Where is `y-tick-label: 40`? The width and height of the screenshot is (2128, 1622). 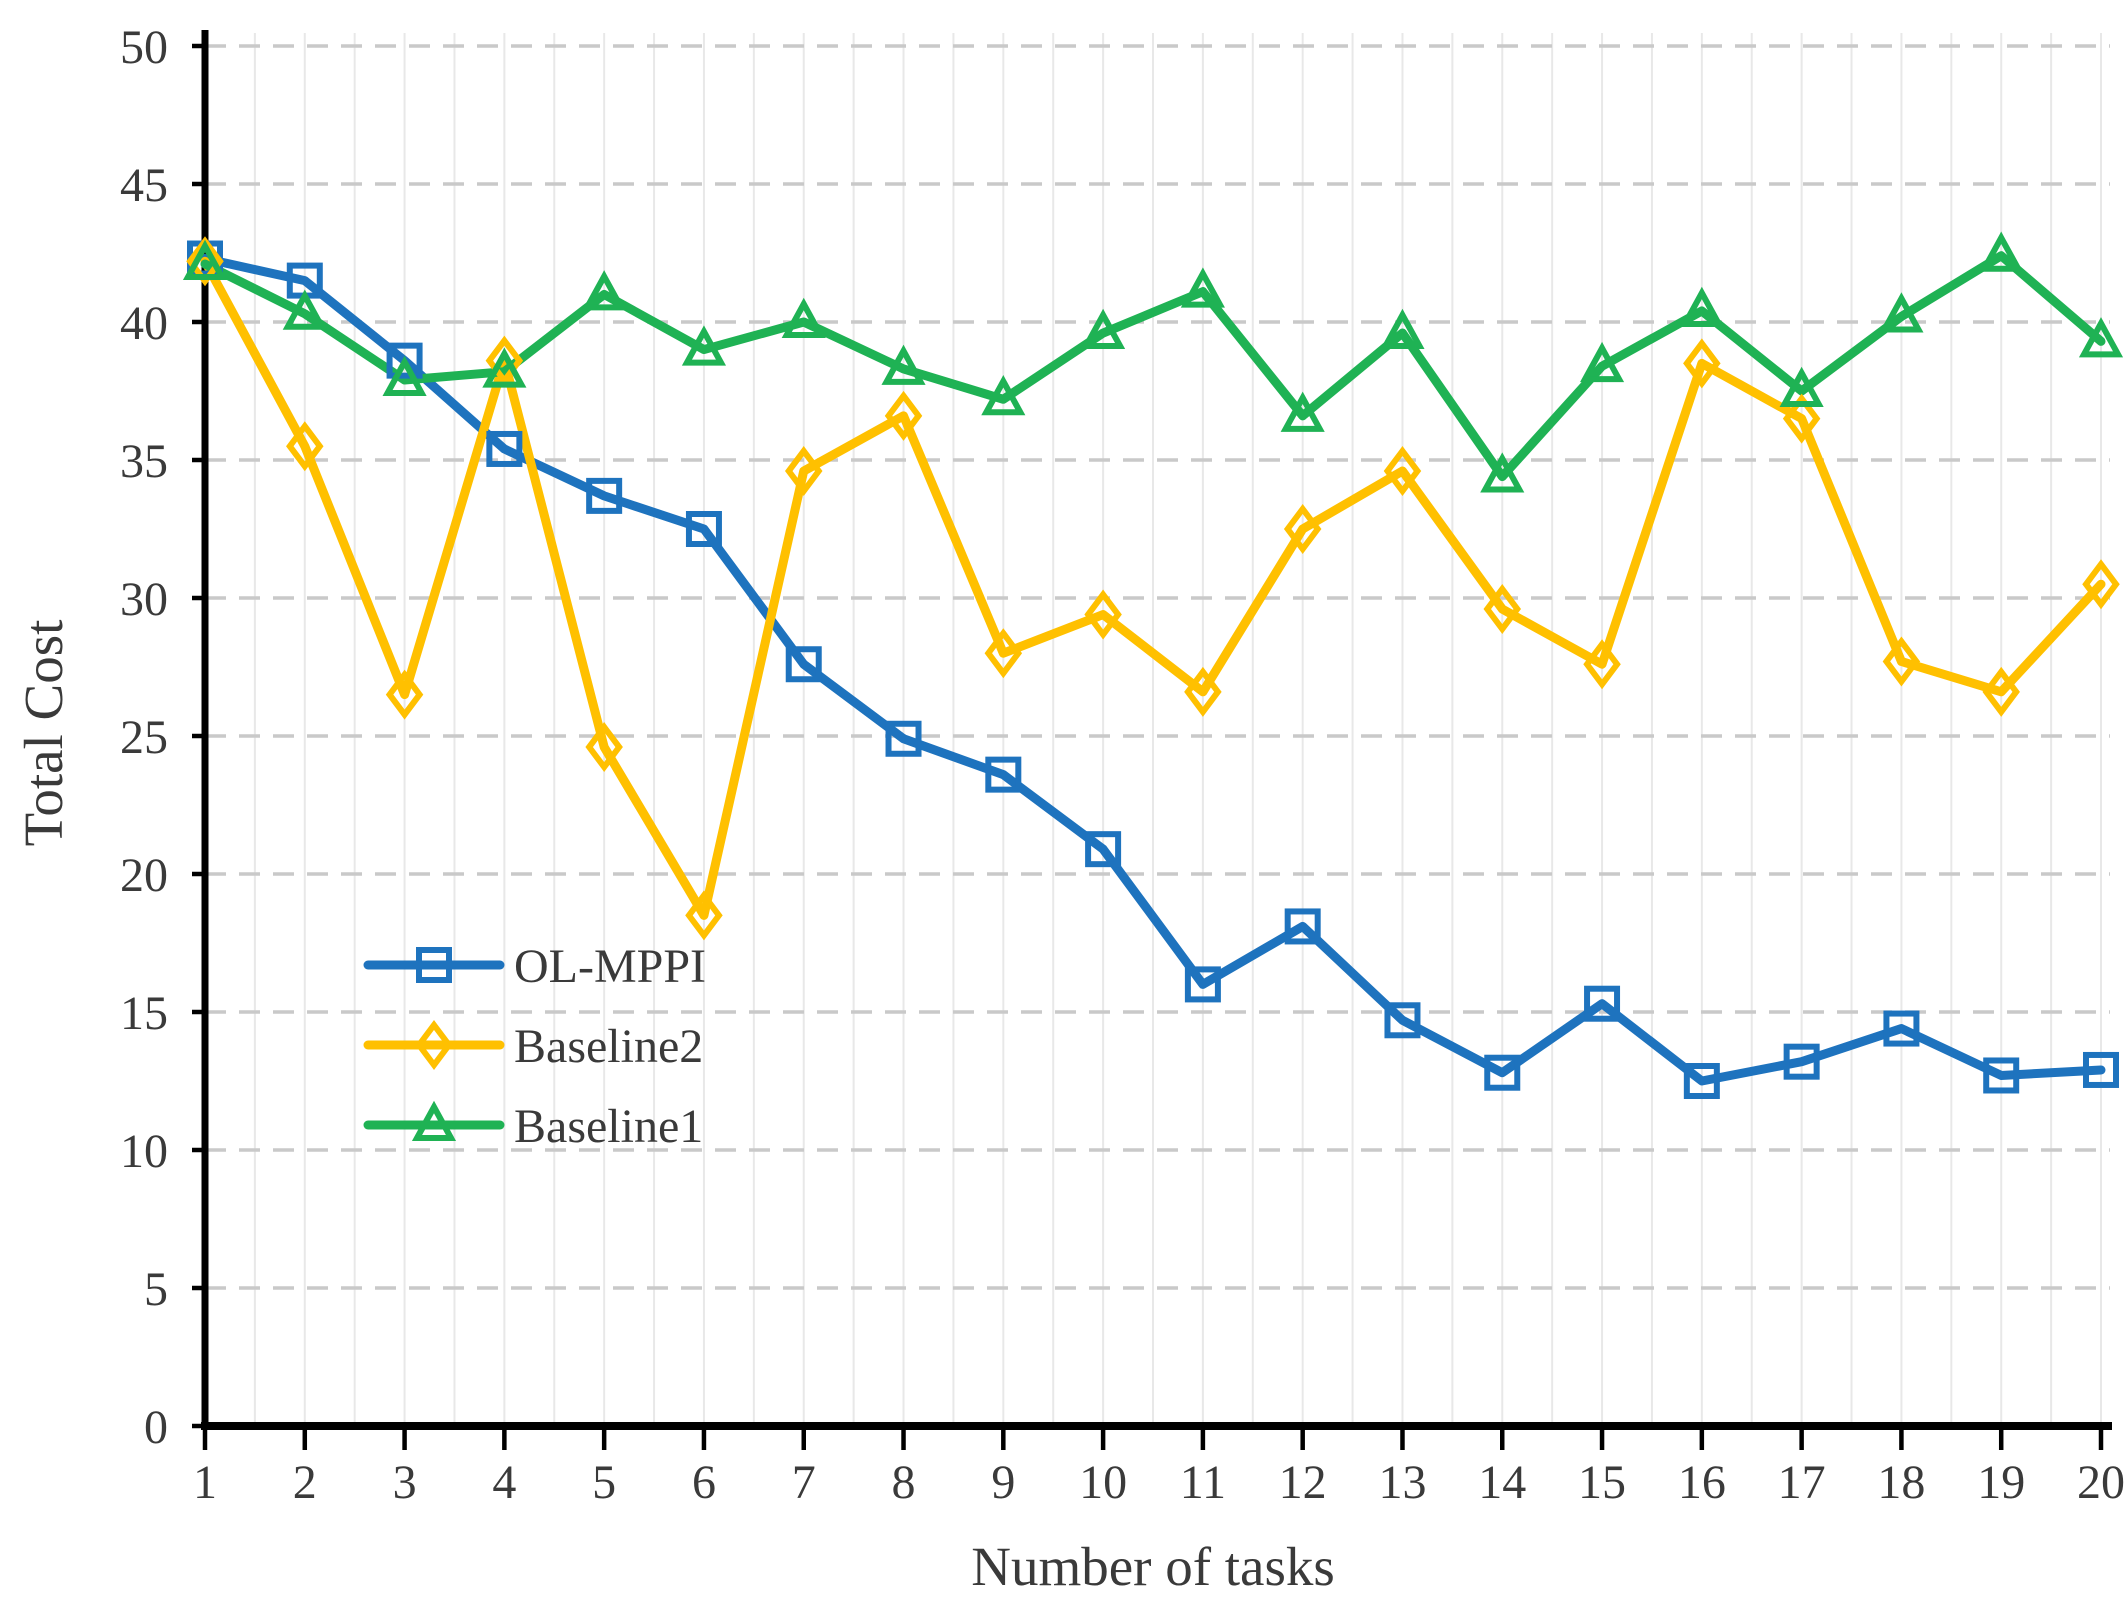
y-tick-label: 40 is located at coordinates (144, 323).